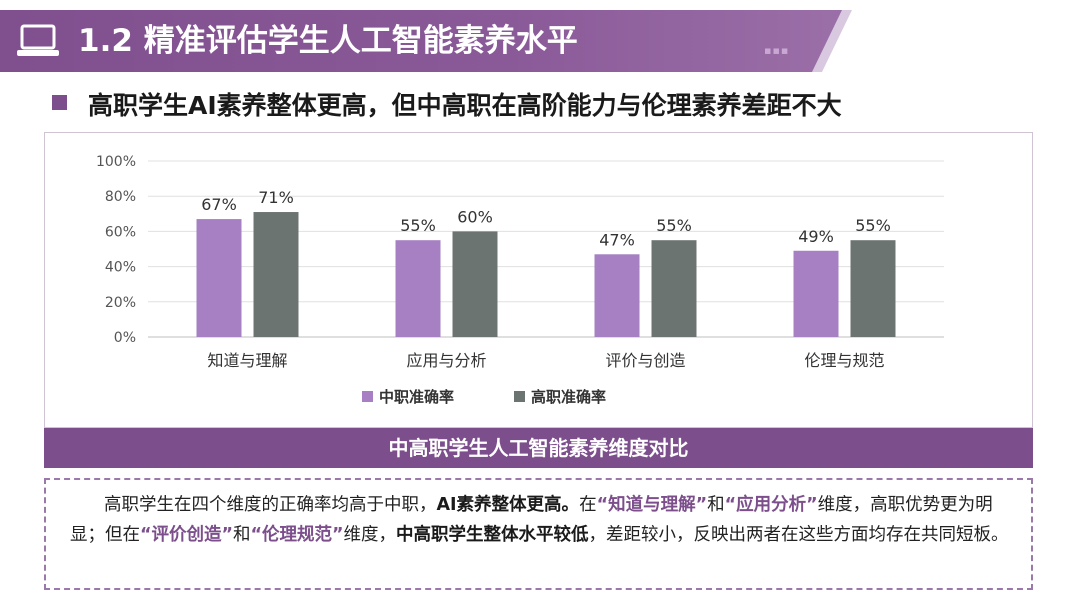  I want to click on summary-highlight-2: “应用分析”, so click(771, 505).